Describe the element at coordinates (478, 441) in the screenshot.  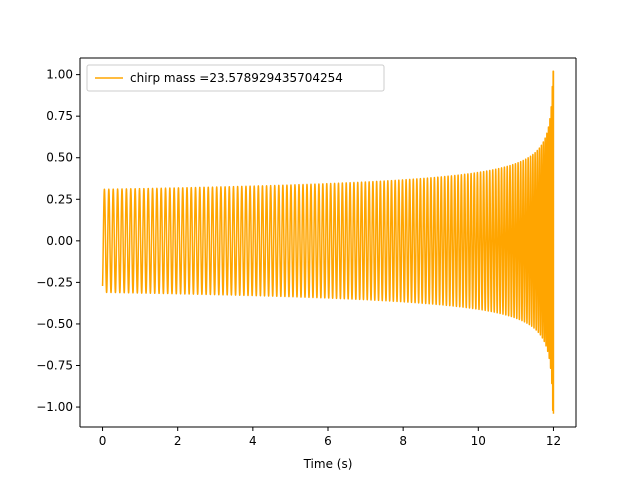
I see `x-tick-label: 10` at that location.